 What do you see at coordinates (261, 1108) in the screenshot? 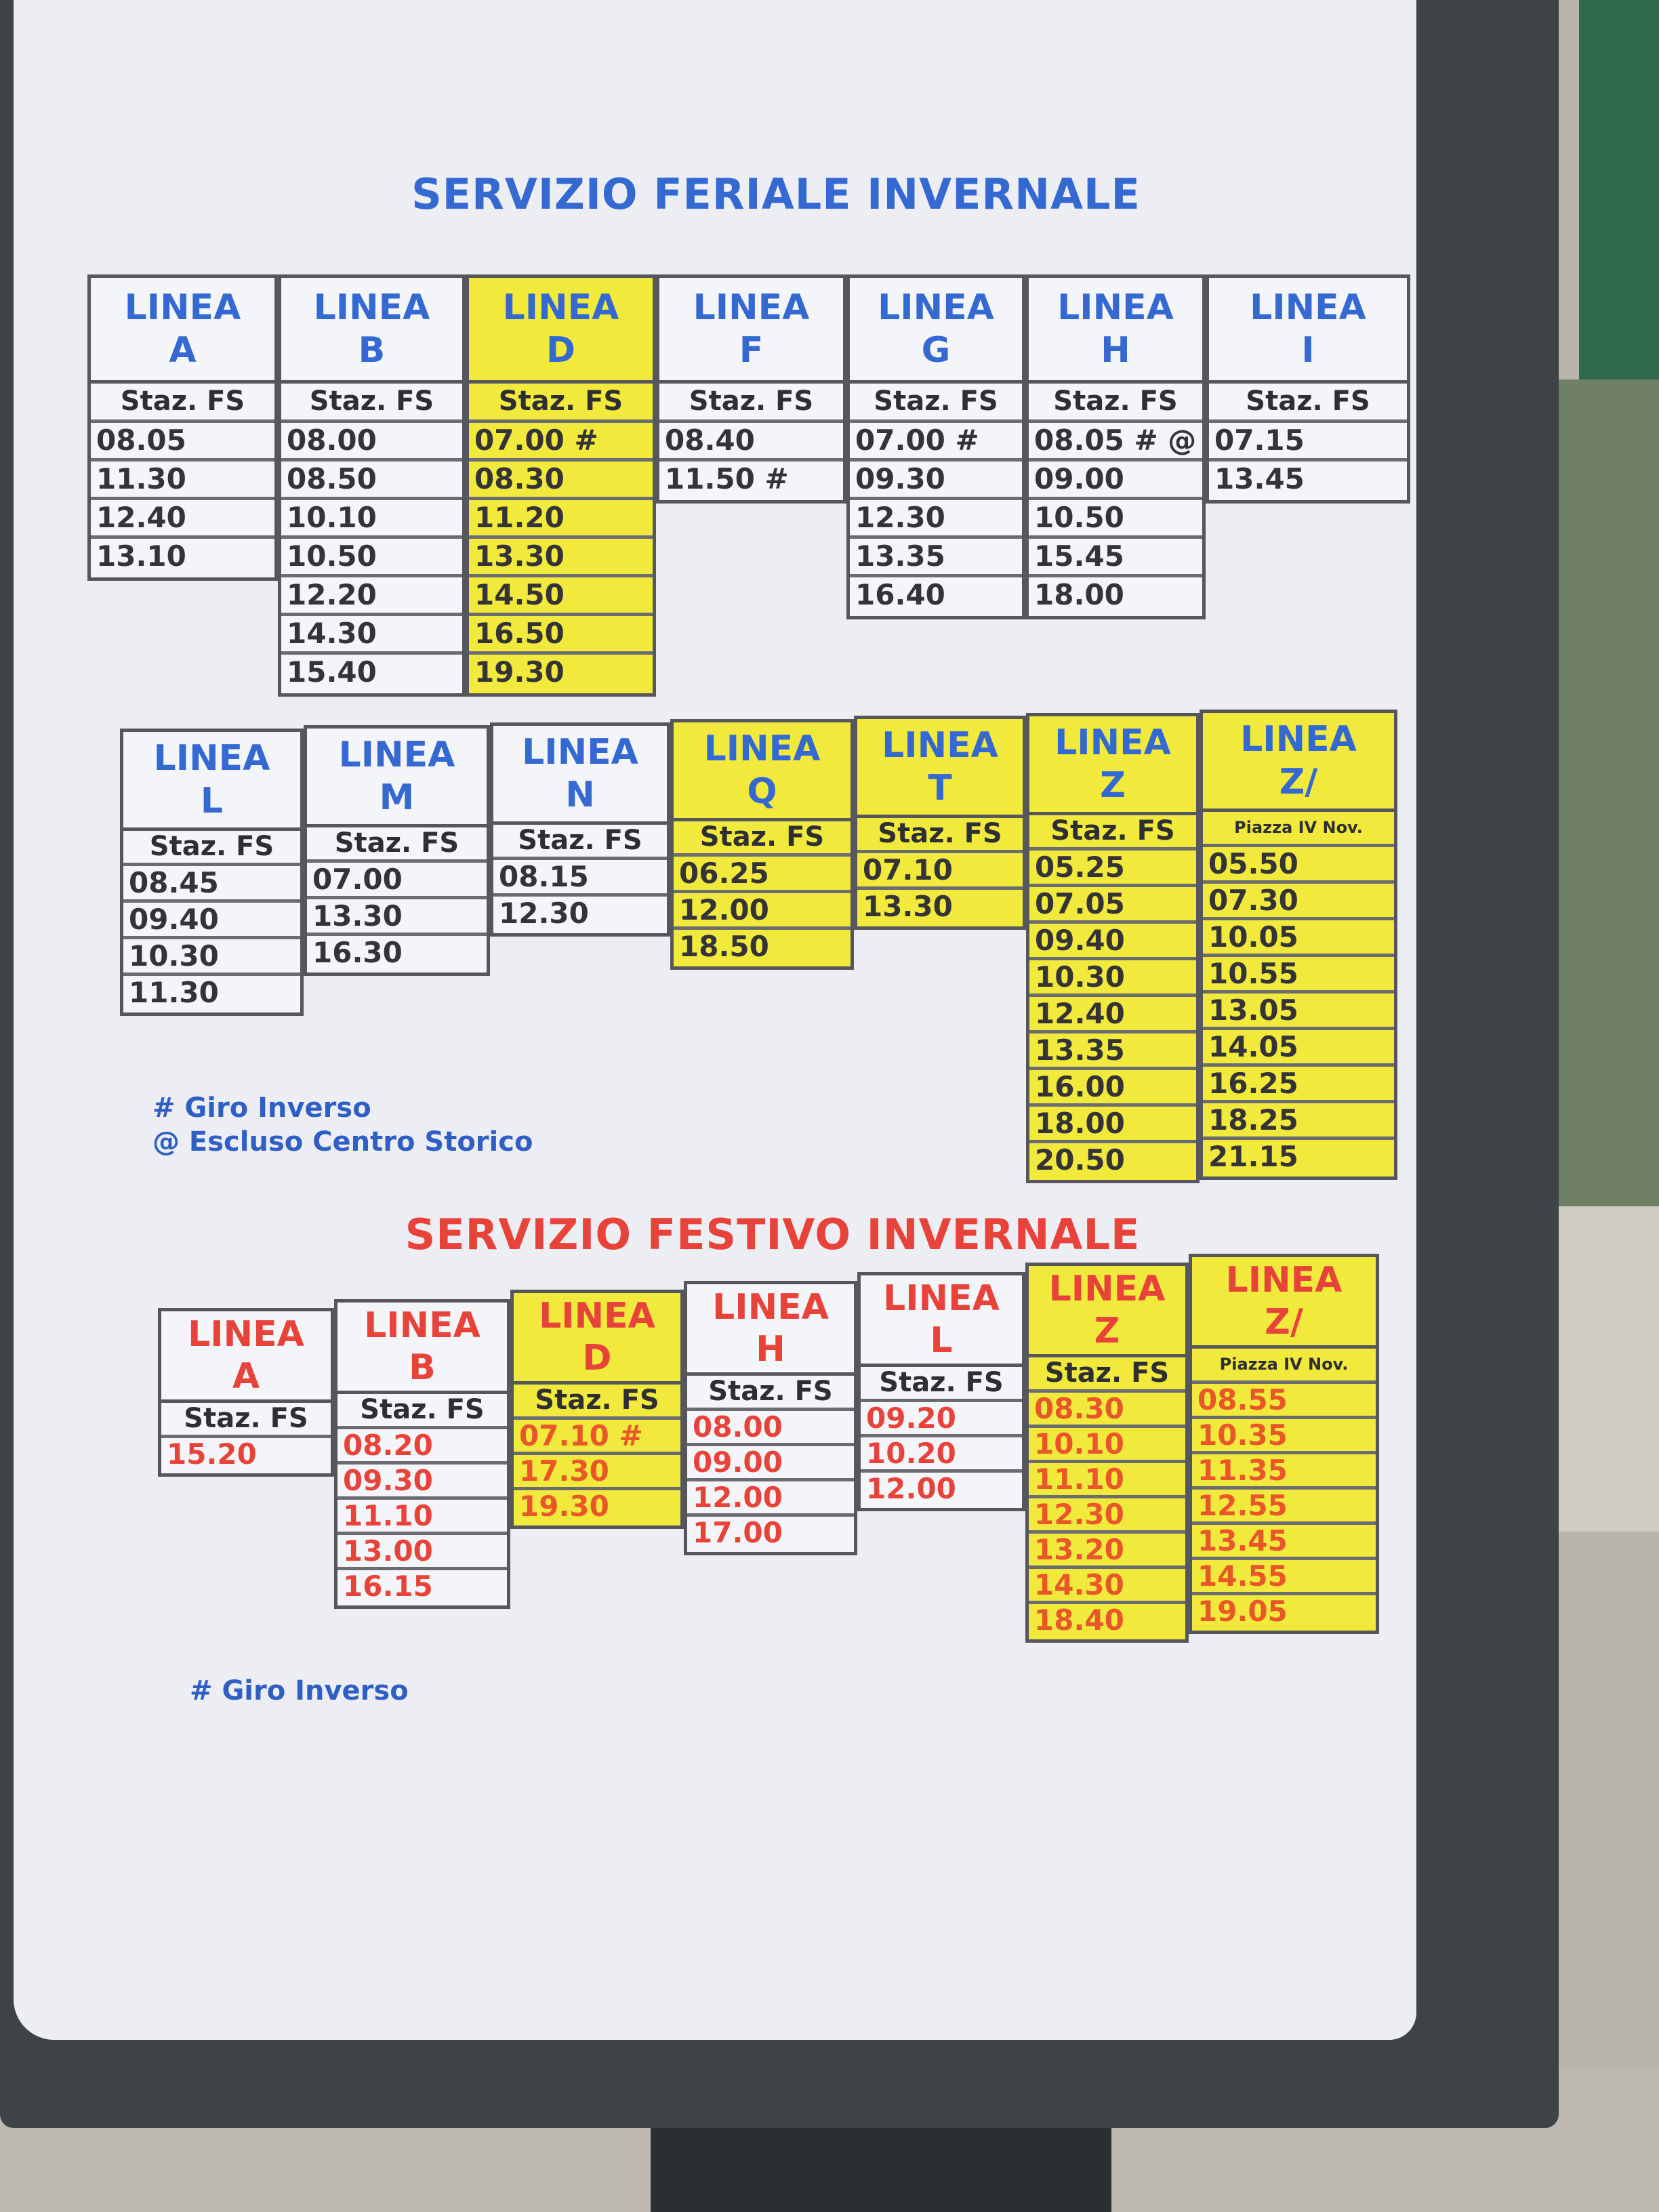
I see `legend-giro-inverso: # Giro Inverso` at bounding box center [261, 1108].